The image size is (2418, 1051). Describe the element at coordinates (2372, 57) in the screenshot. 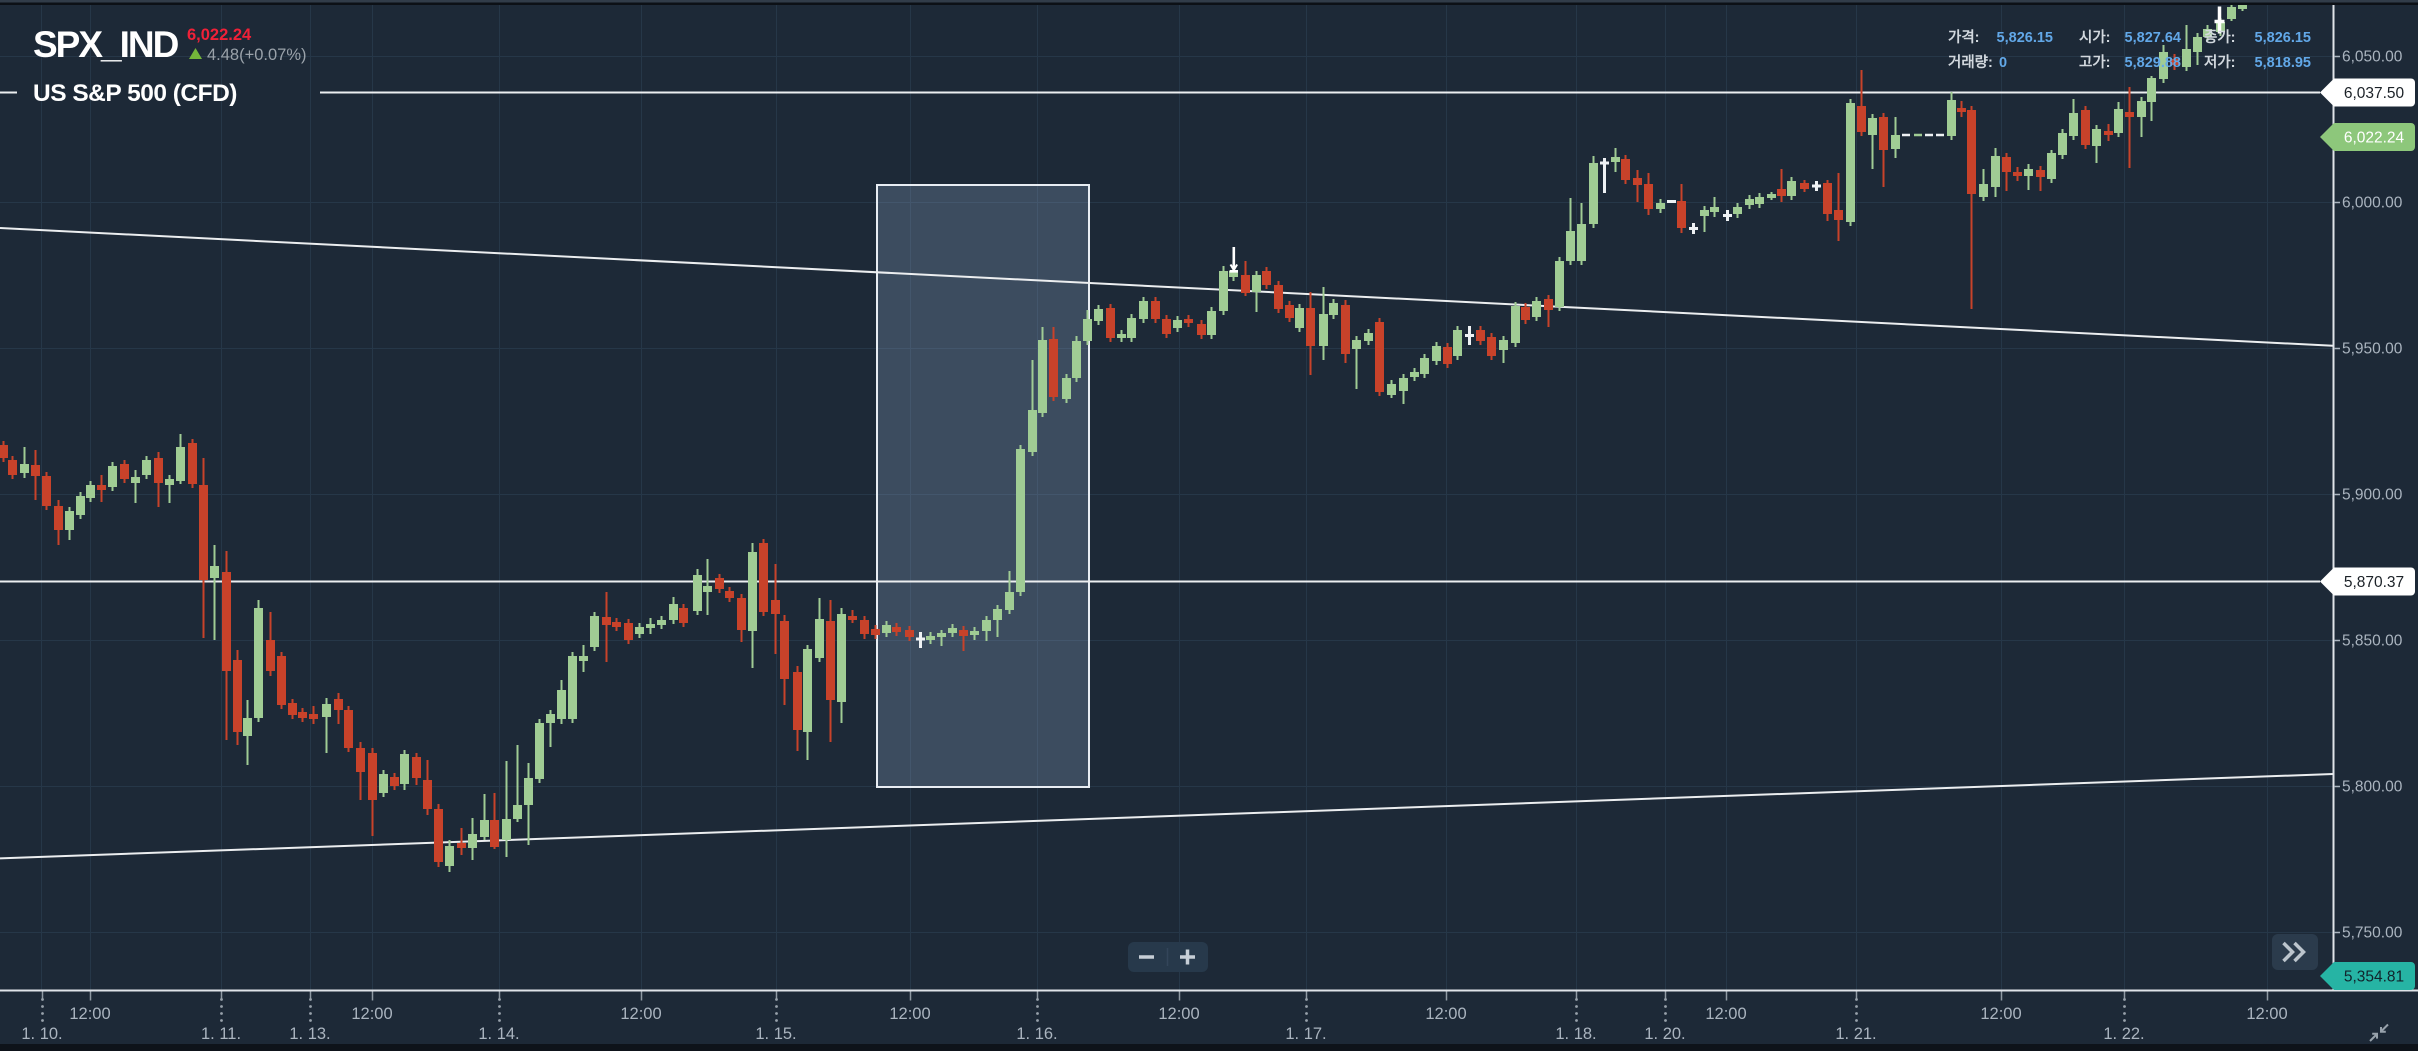

I see `svg-text: 6,050.00` at that location.